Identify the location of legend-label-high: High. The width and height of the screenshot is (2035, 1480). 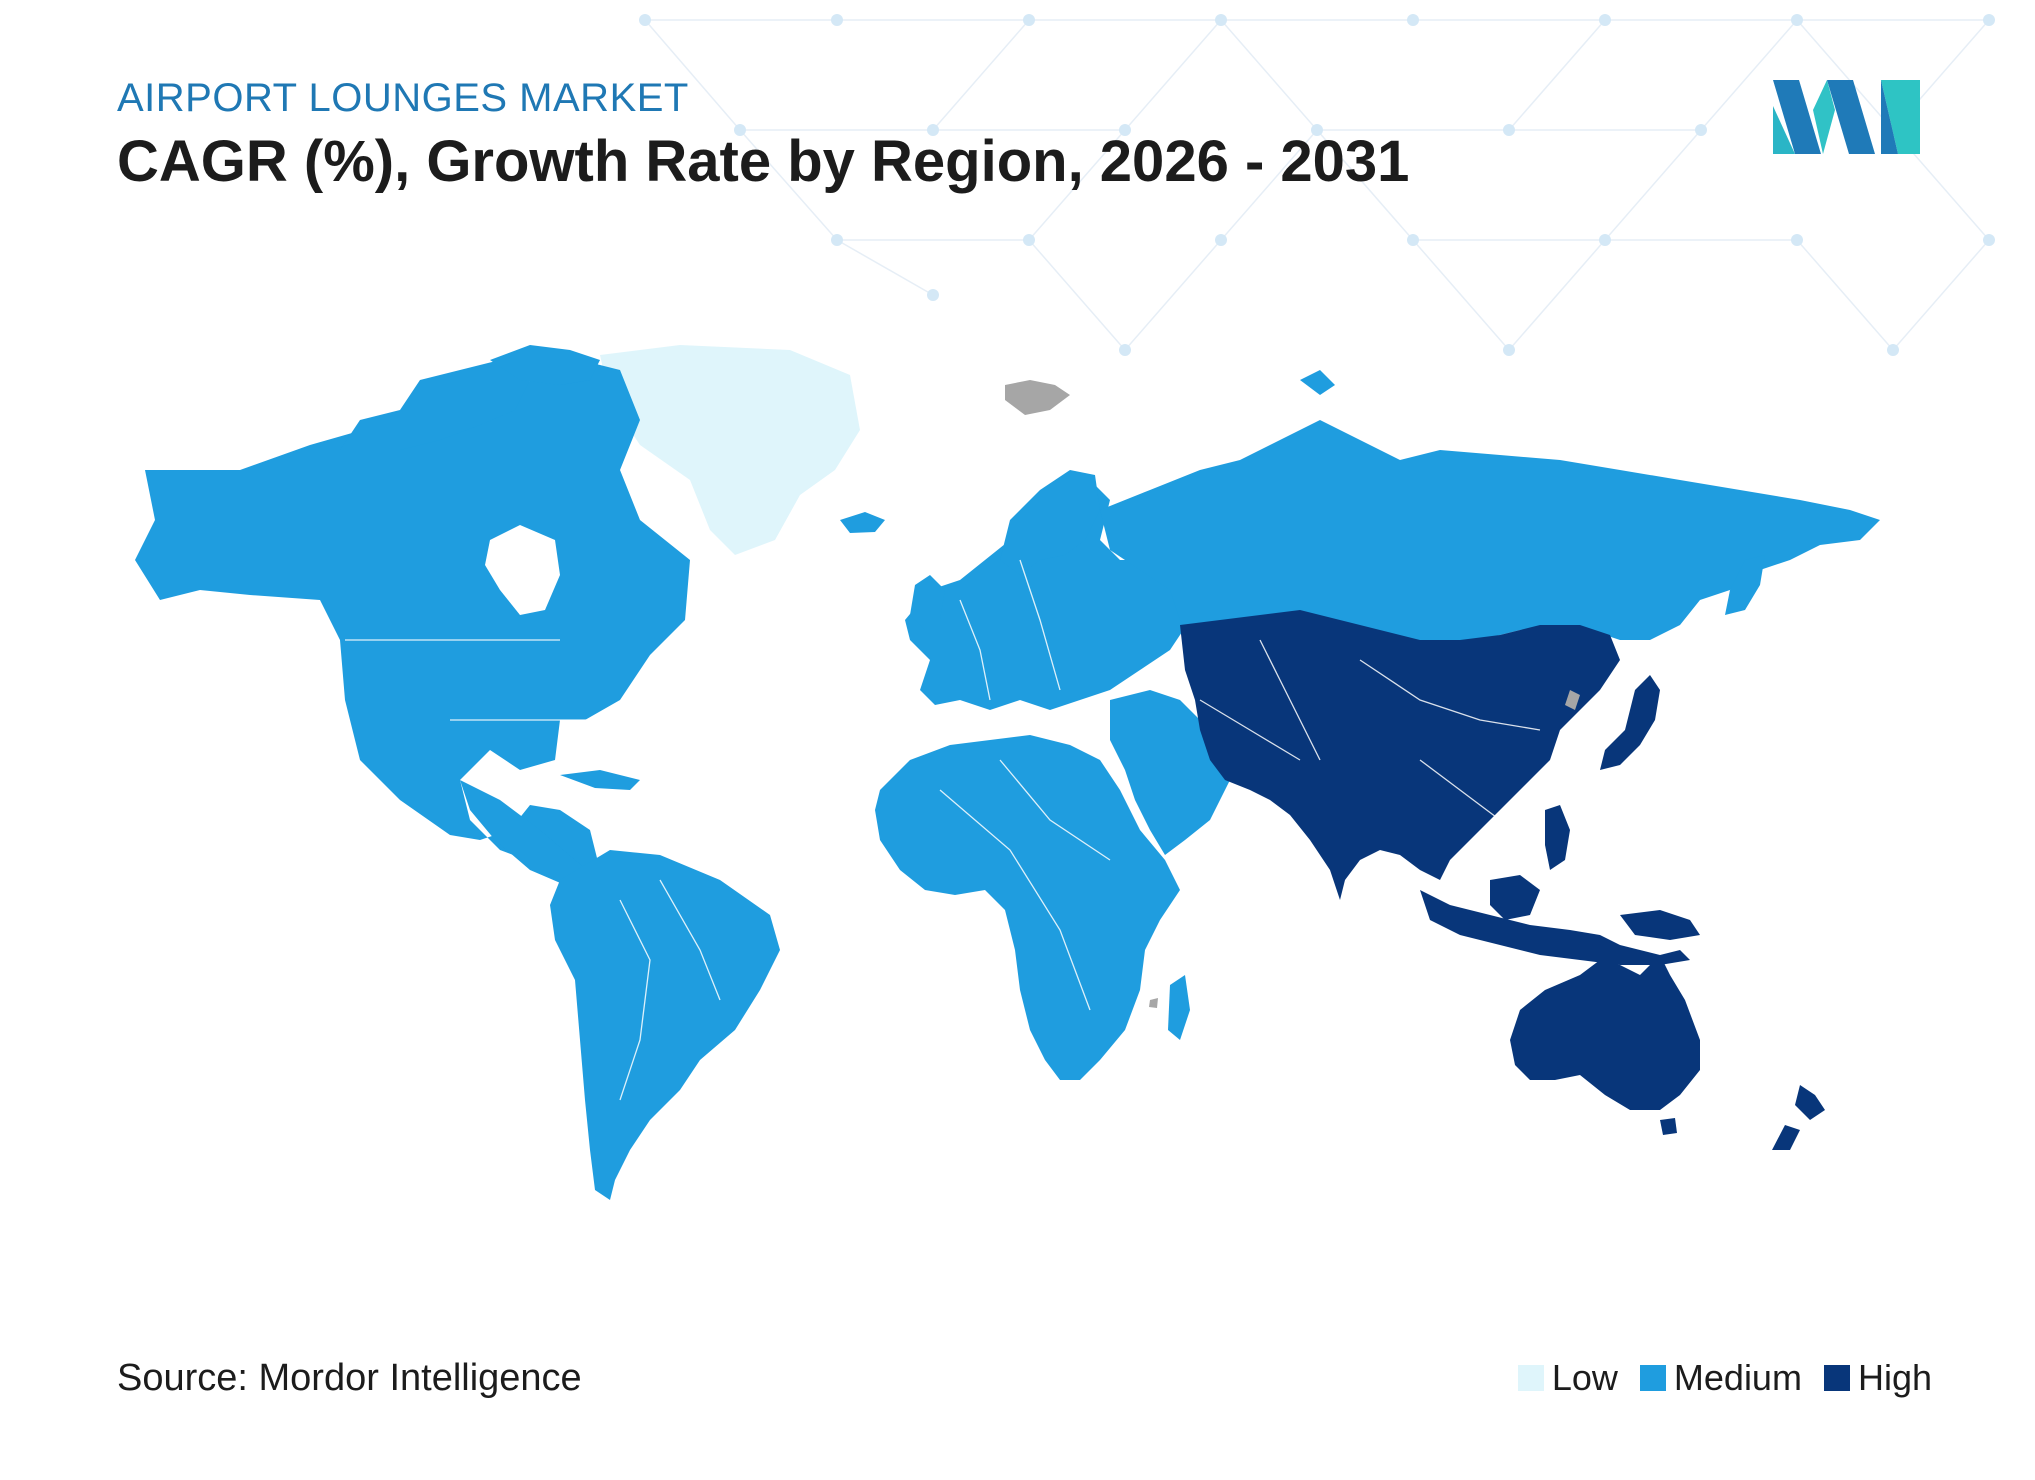
(1894, 1377).